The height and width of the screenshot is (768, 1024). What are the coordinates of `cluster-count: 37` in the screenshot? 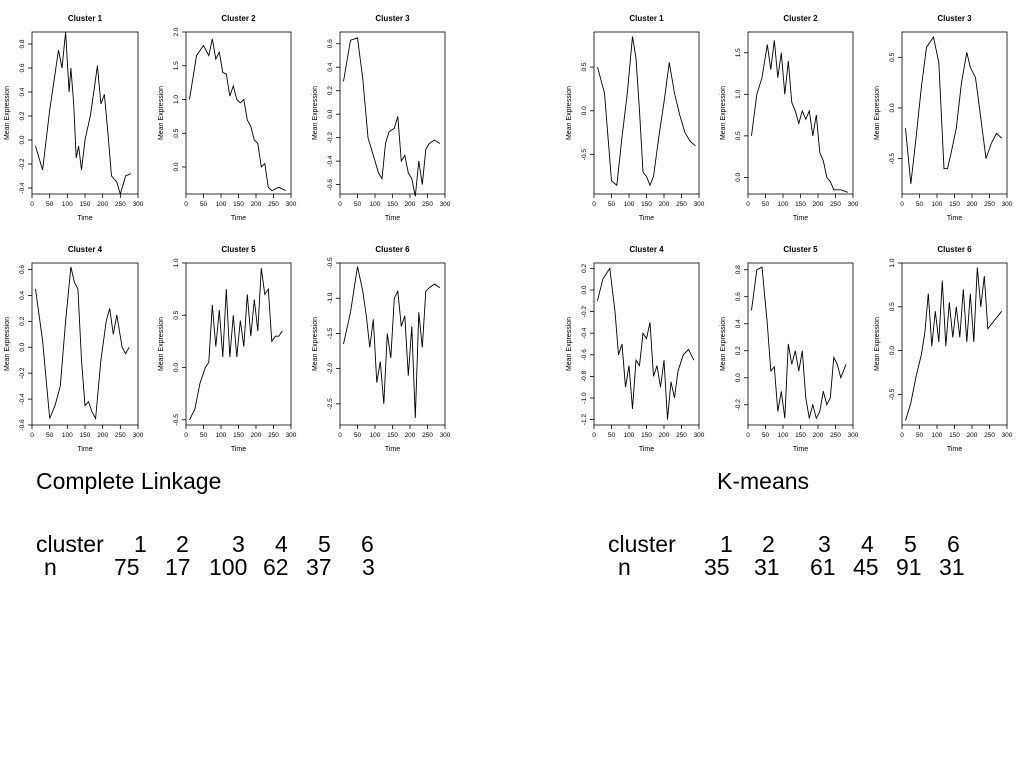 It's located at (319, 567).